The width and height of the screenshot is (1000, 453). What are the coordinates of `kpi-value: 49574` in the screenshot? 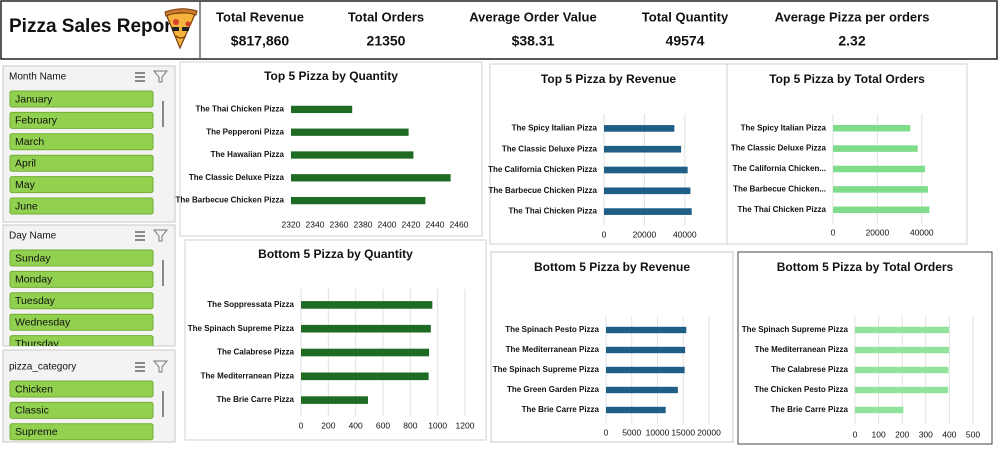 It's located at (685, 41).